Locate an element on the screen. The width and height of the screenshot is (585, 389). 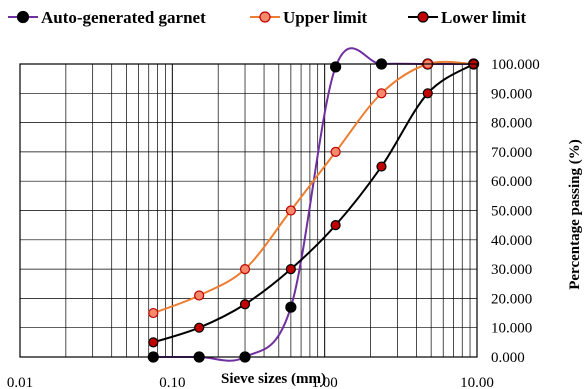
y-tick-label: 0.000 is located at coordinates (508, 358).